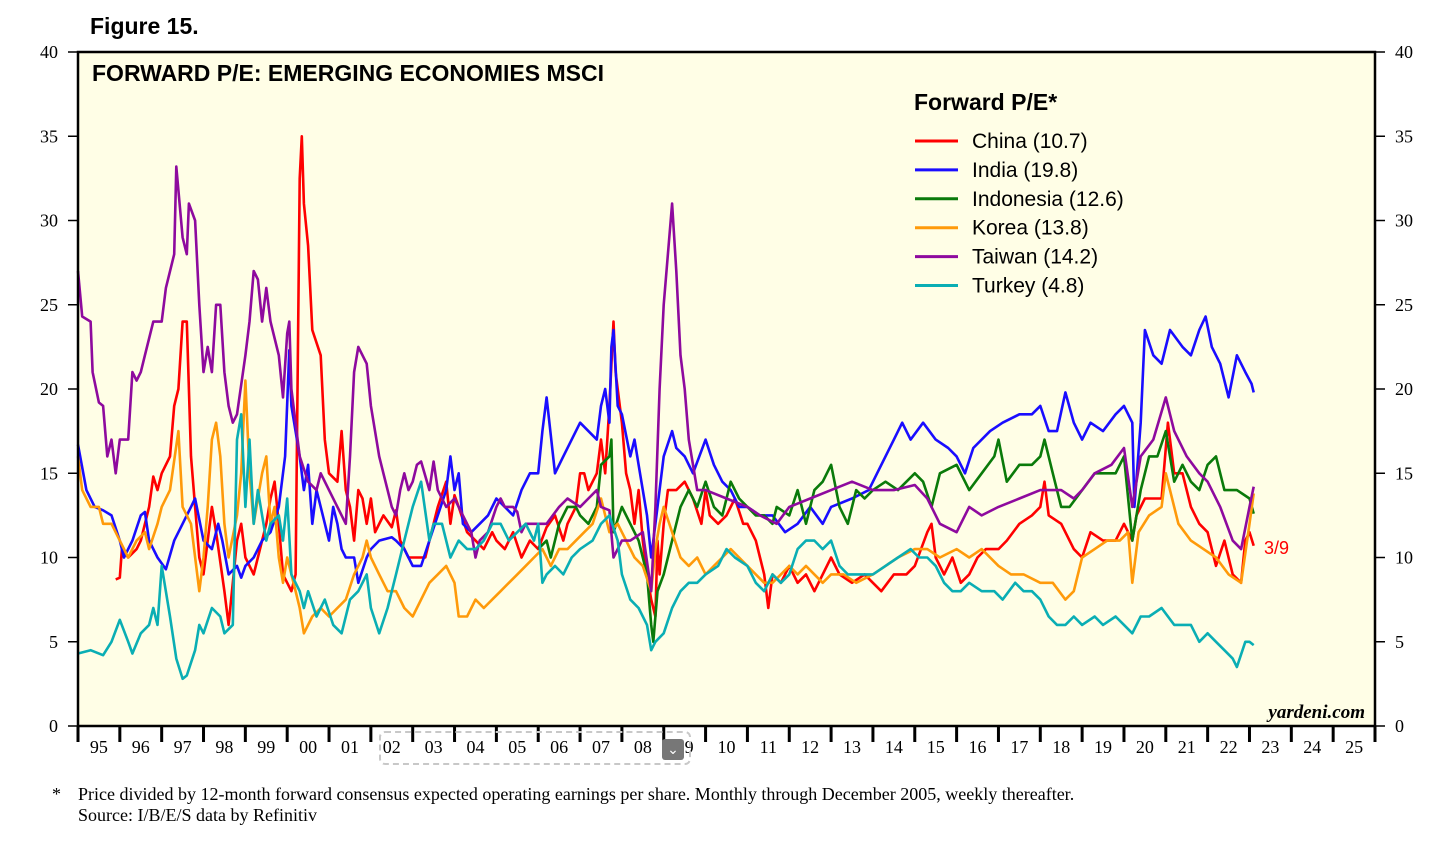  I want to click on x-tick-label: 05, so click(517, 747).